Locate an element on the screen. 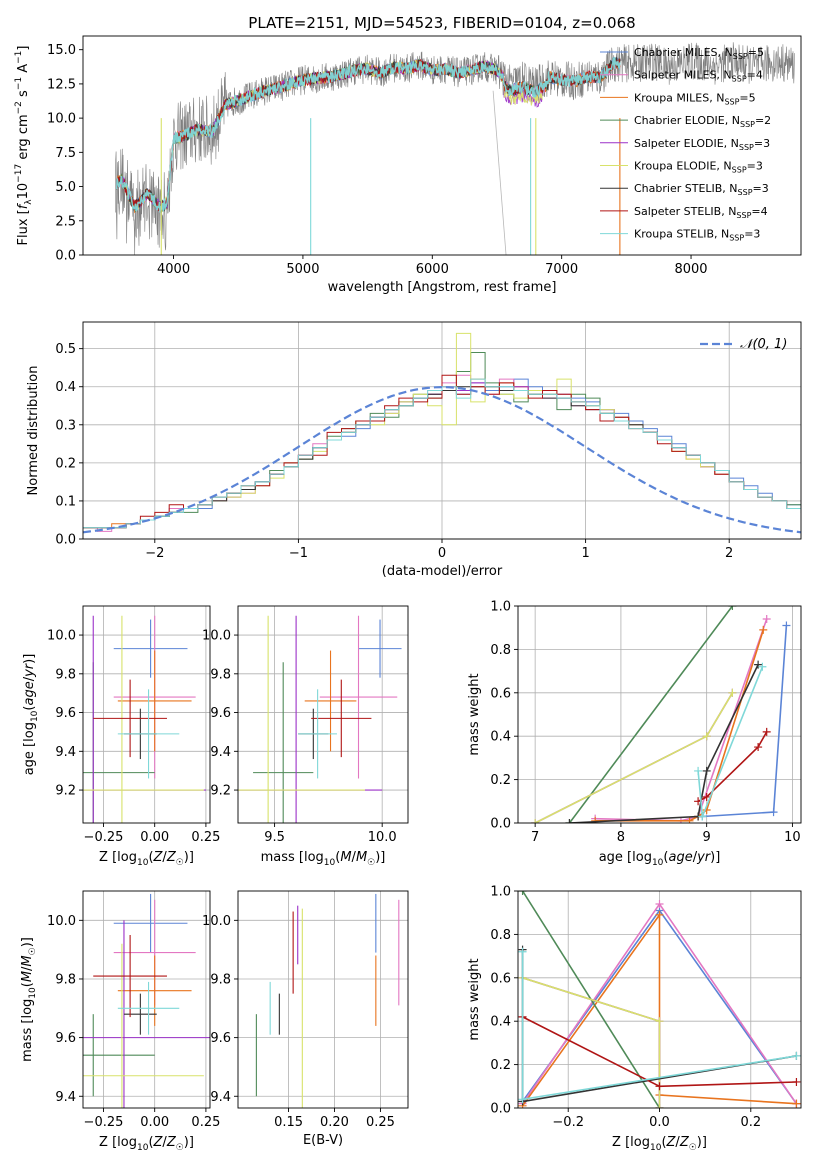 This screenshot has width=819, height=1170. weight-line-salpeter_stelib is located at coordinates (732, 767).